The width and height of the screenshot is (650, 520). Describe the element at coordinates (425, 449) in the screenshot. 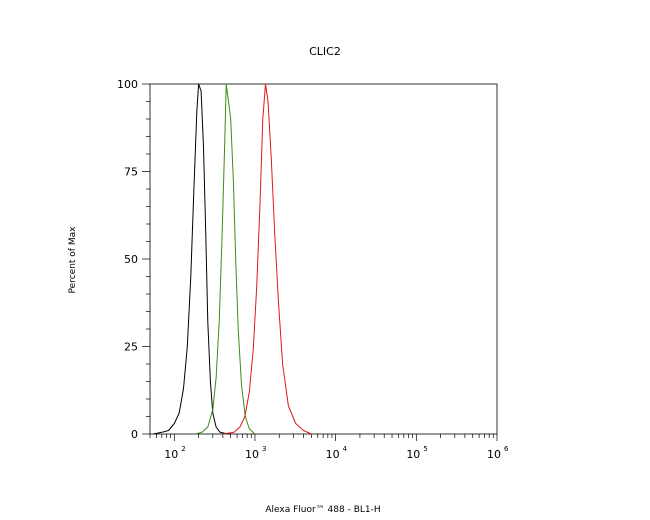

I see `x-tick-label-exponent: 5` at that location.